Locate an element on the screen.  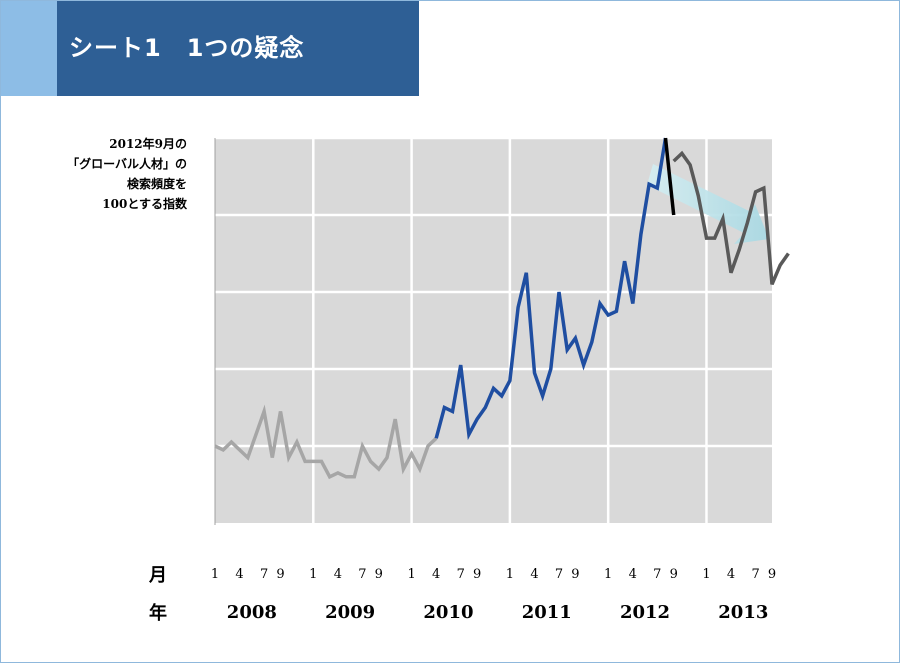
y-axis-label-line: 「グローバル人材」の is located at coordinates (127, 164).